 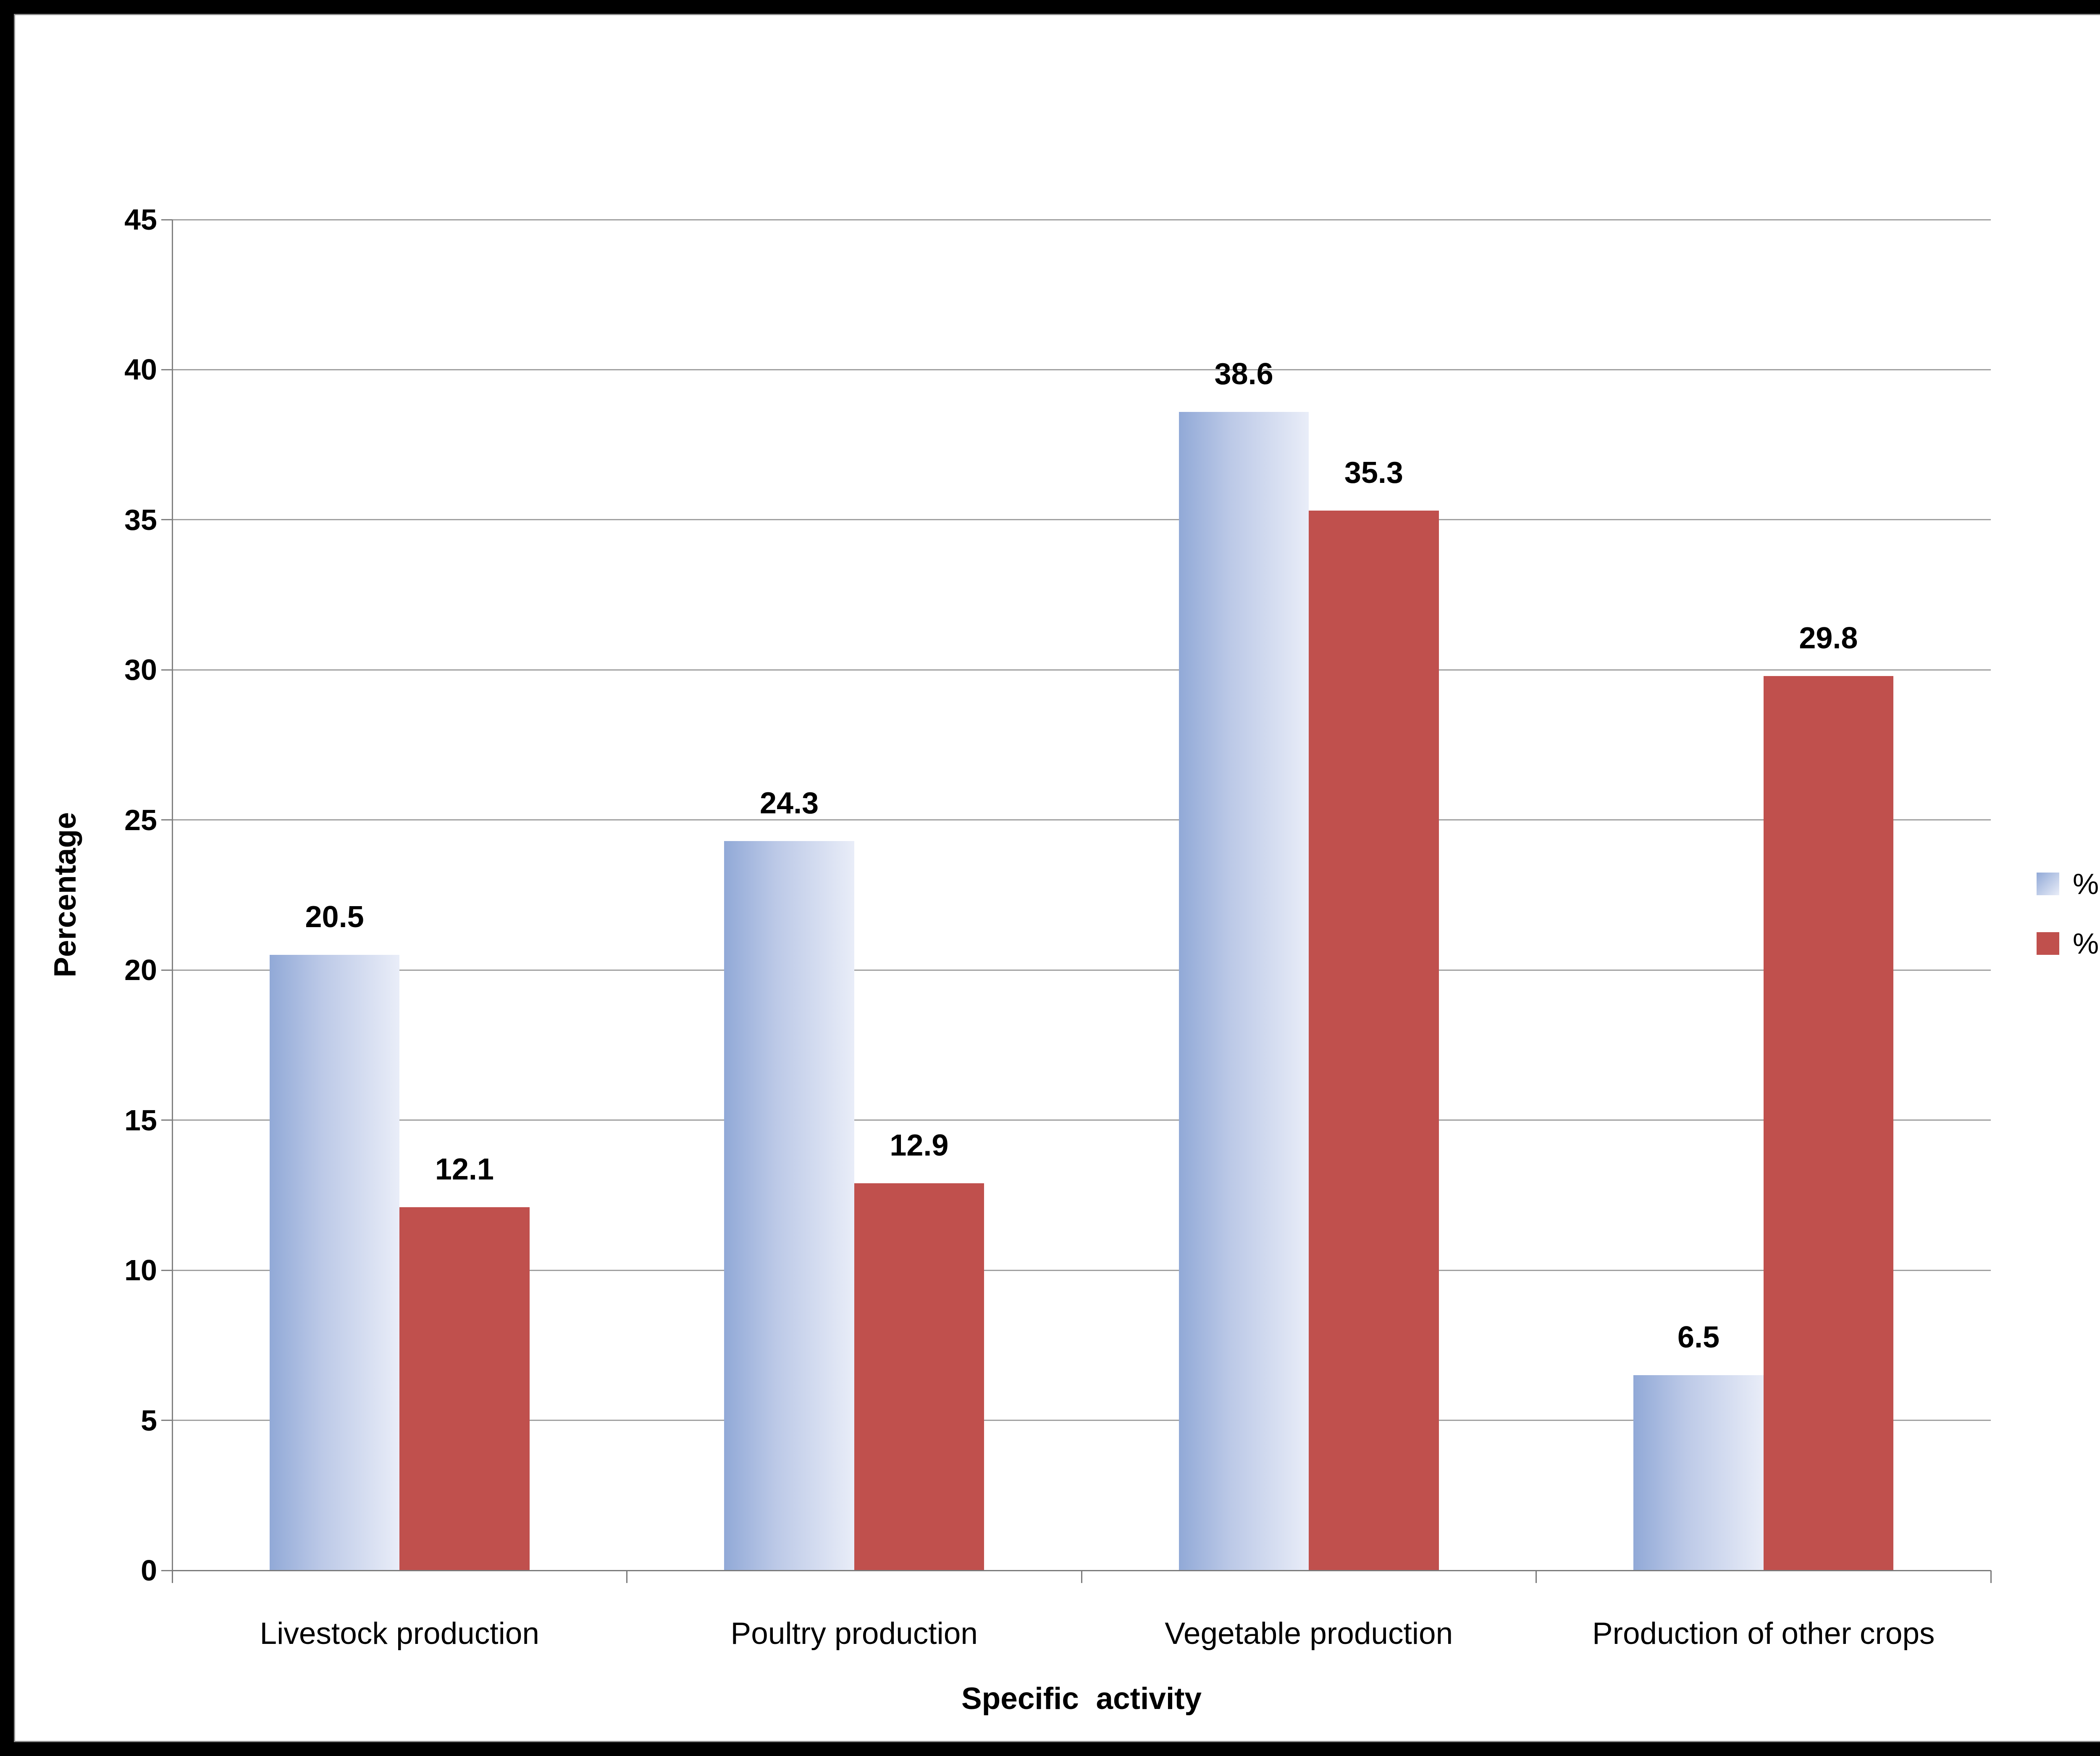 What do you see at coordinates (2068, 884) in the screenshot?
I see `legend-item: % contribution BCM` at bounding box center [2068, 884].